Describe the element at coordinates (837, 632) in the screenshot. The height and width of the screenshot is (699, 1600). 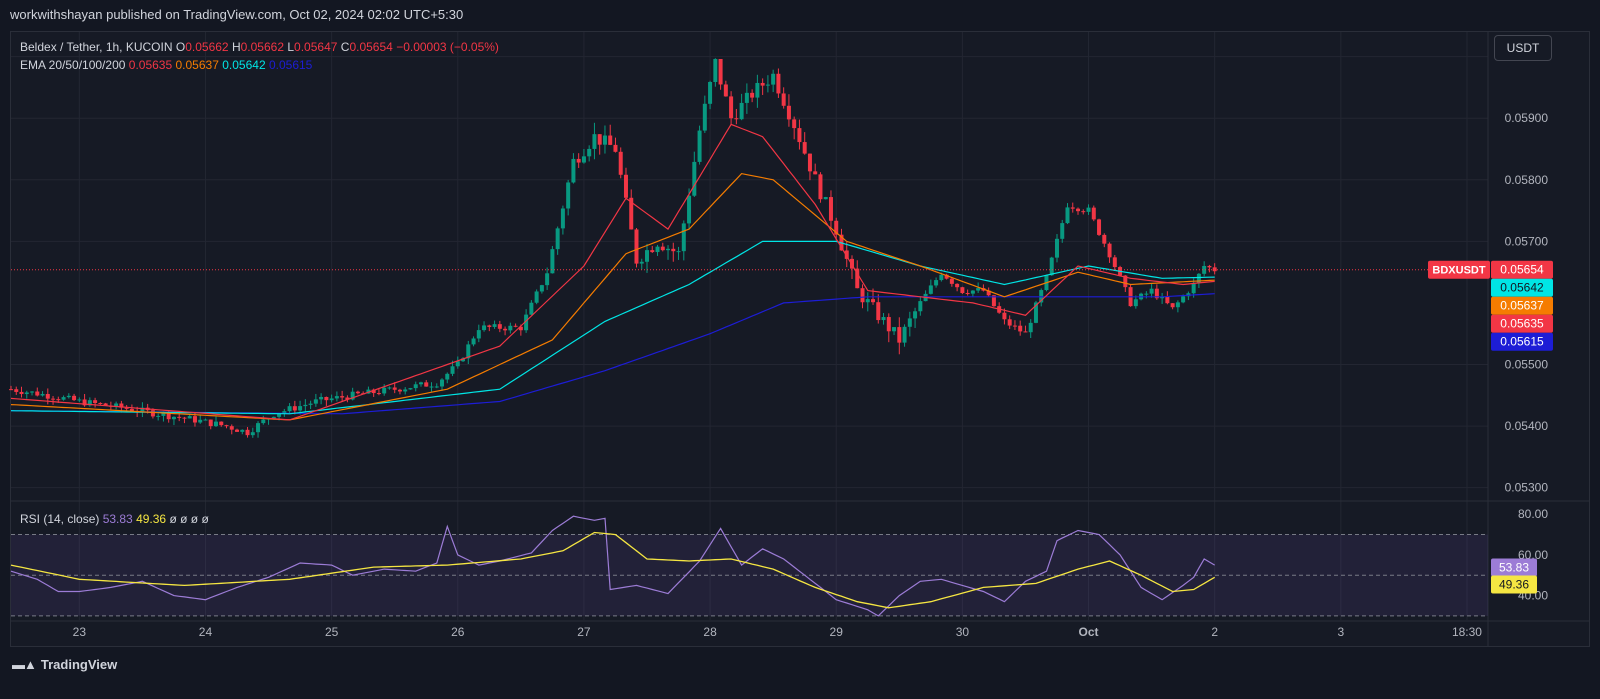
I see `time-tick-label: 29` at that location.